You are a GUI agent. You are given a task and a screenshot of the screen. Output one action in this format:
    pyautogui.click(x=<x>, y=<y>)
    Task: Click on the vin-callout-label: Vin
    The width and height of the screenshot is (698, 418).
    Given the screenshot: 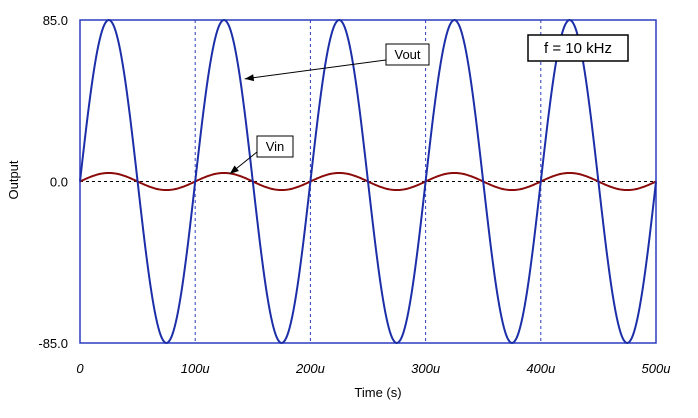 What is the action you would take?
    pyautogui.click(x=275, y=146)
    